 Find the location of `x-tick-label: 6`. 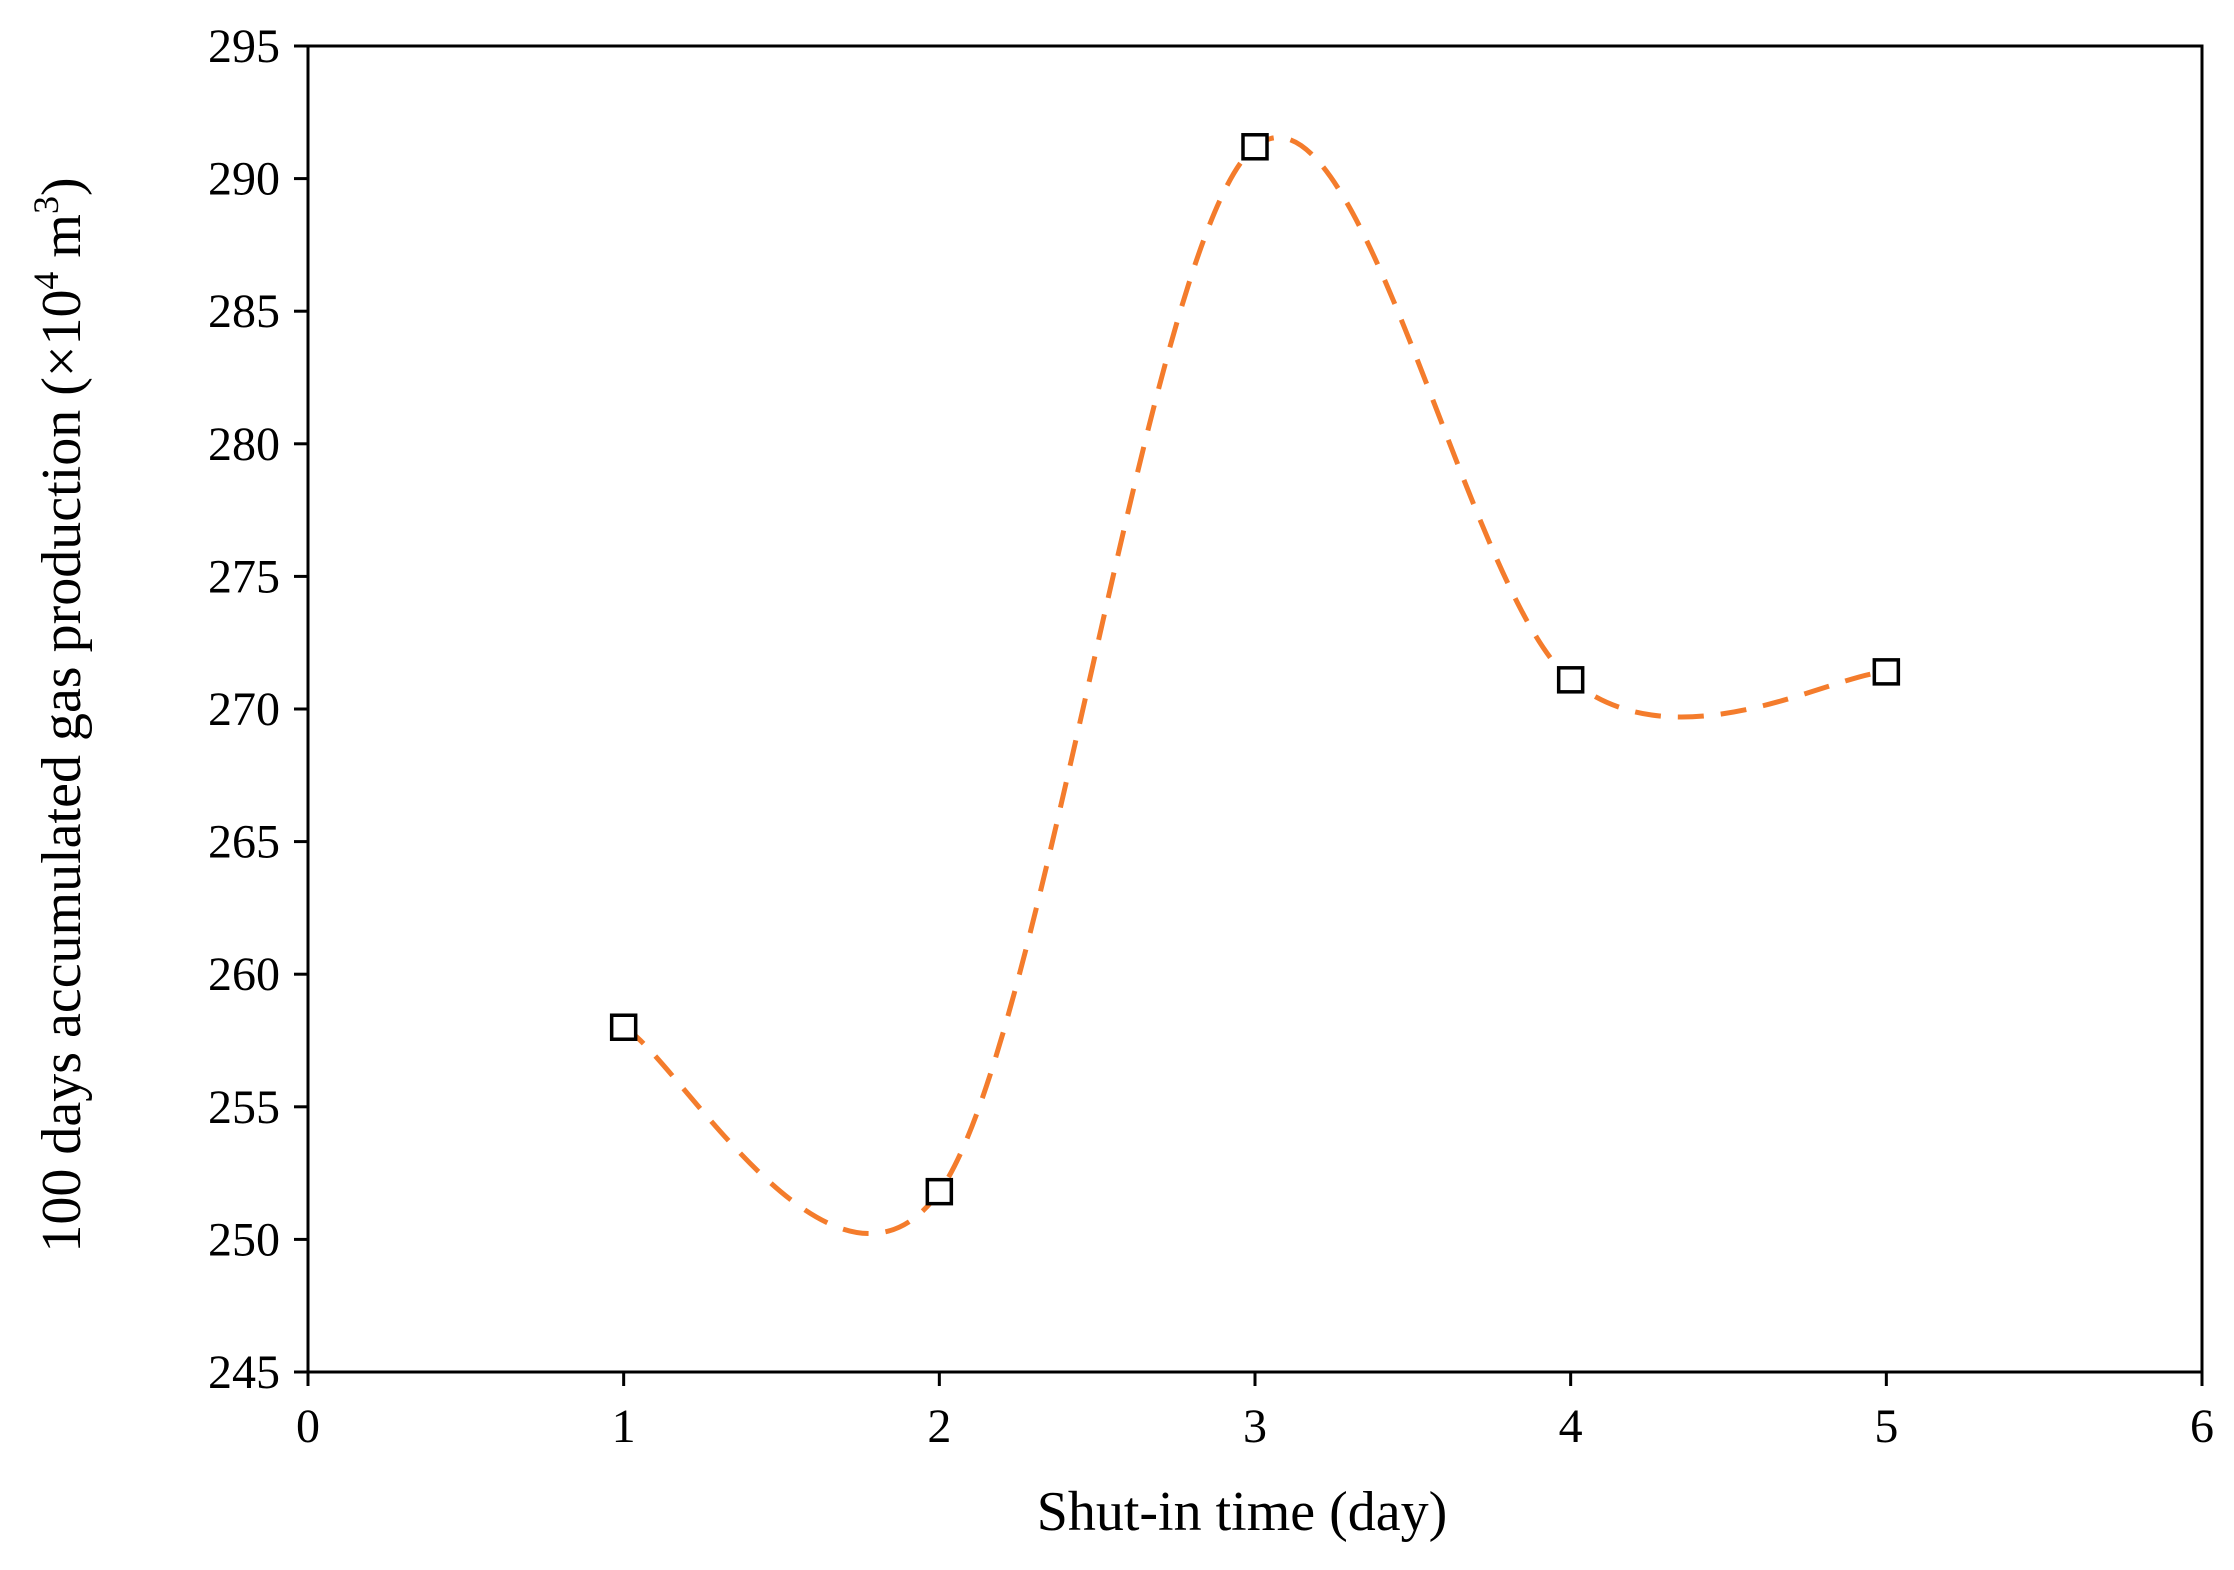

x-tick-label: 6 is located at coordinates (2202, 1426).